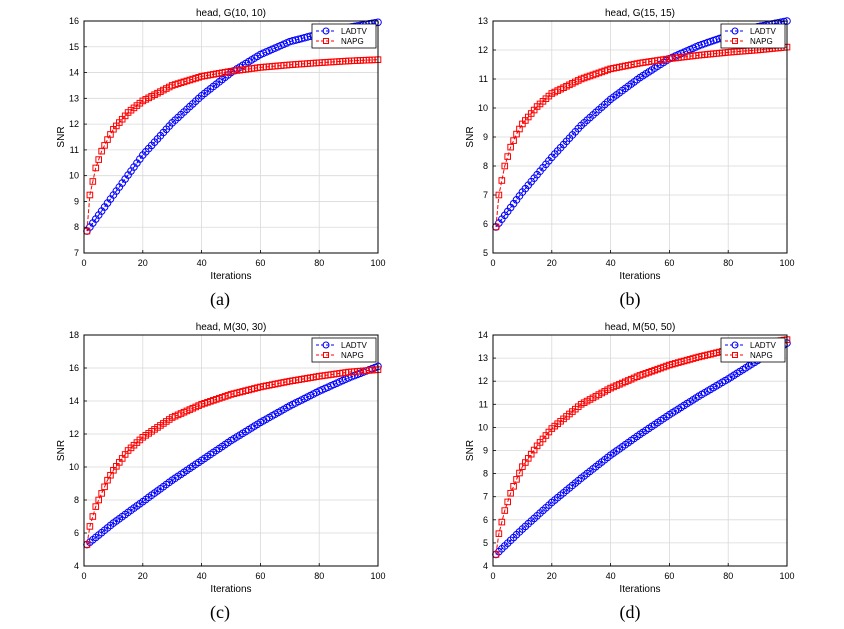  I want to click on panel-caption: (b), so click(630, 299).